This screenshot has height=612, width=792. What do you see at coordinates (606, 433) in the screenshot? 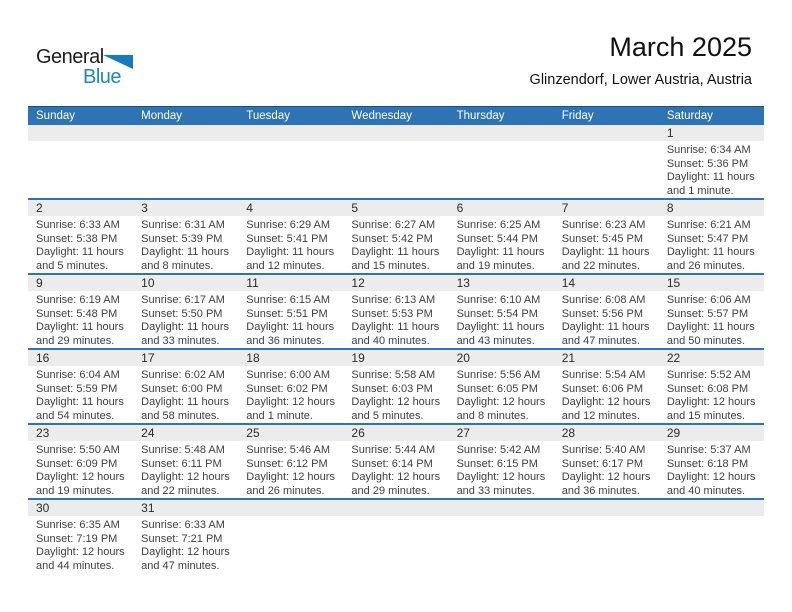
I see `day-number: 28` at bounding box center [606, 433].